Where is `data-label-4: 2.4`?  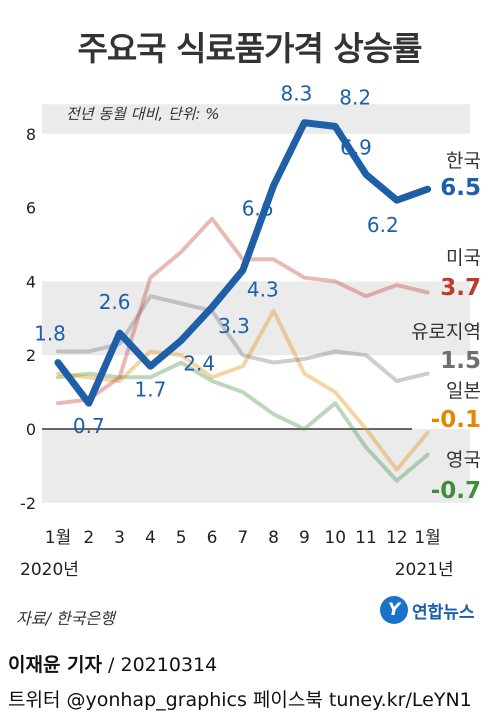
data-label-4: 2.4 is located at coordinates (199, 363).